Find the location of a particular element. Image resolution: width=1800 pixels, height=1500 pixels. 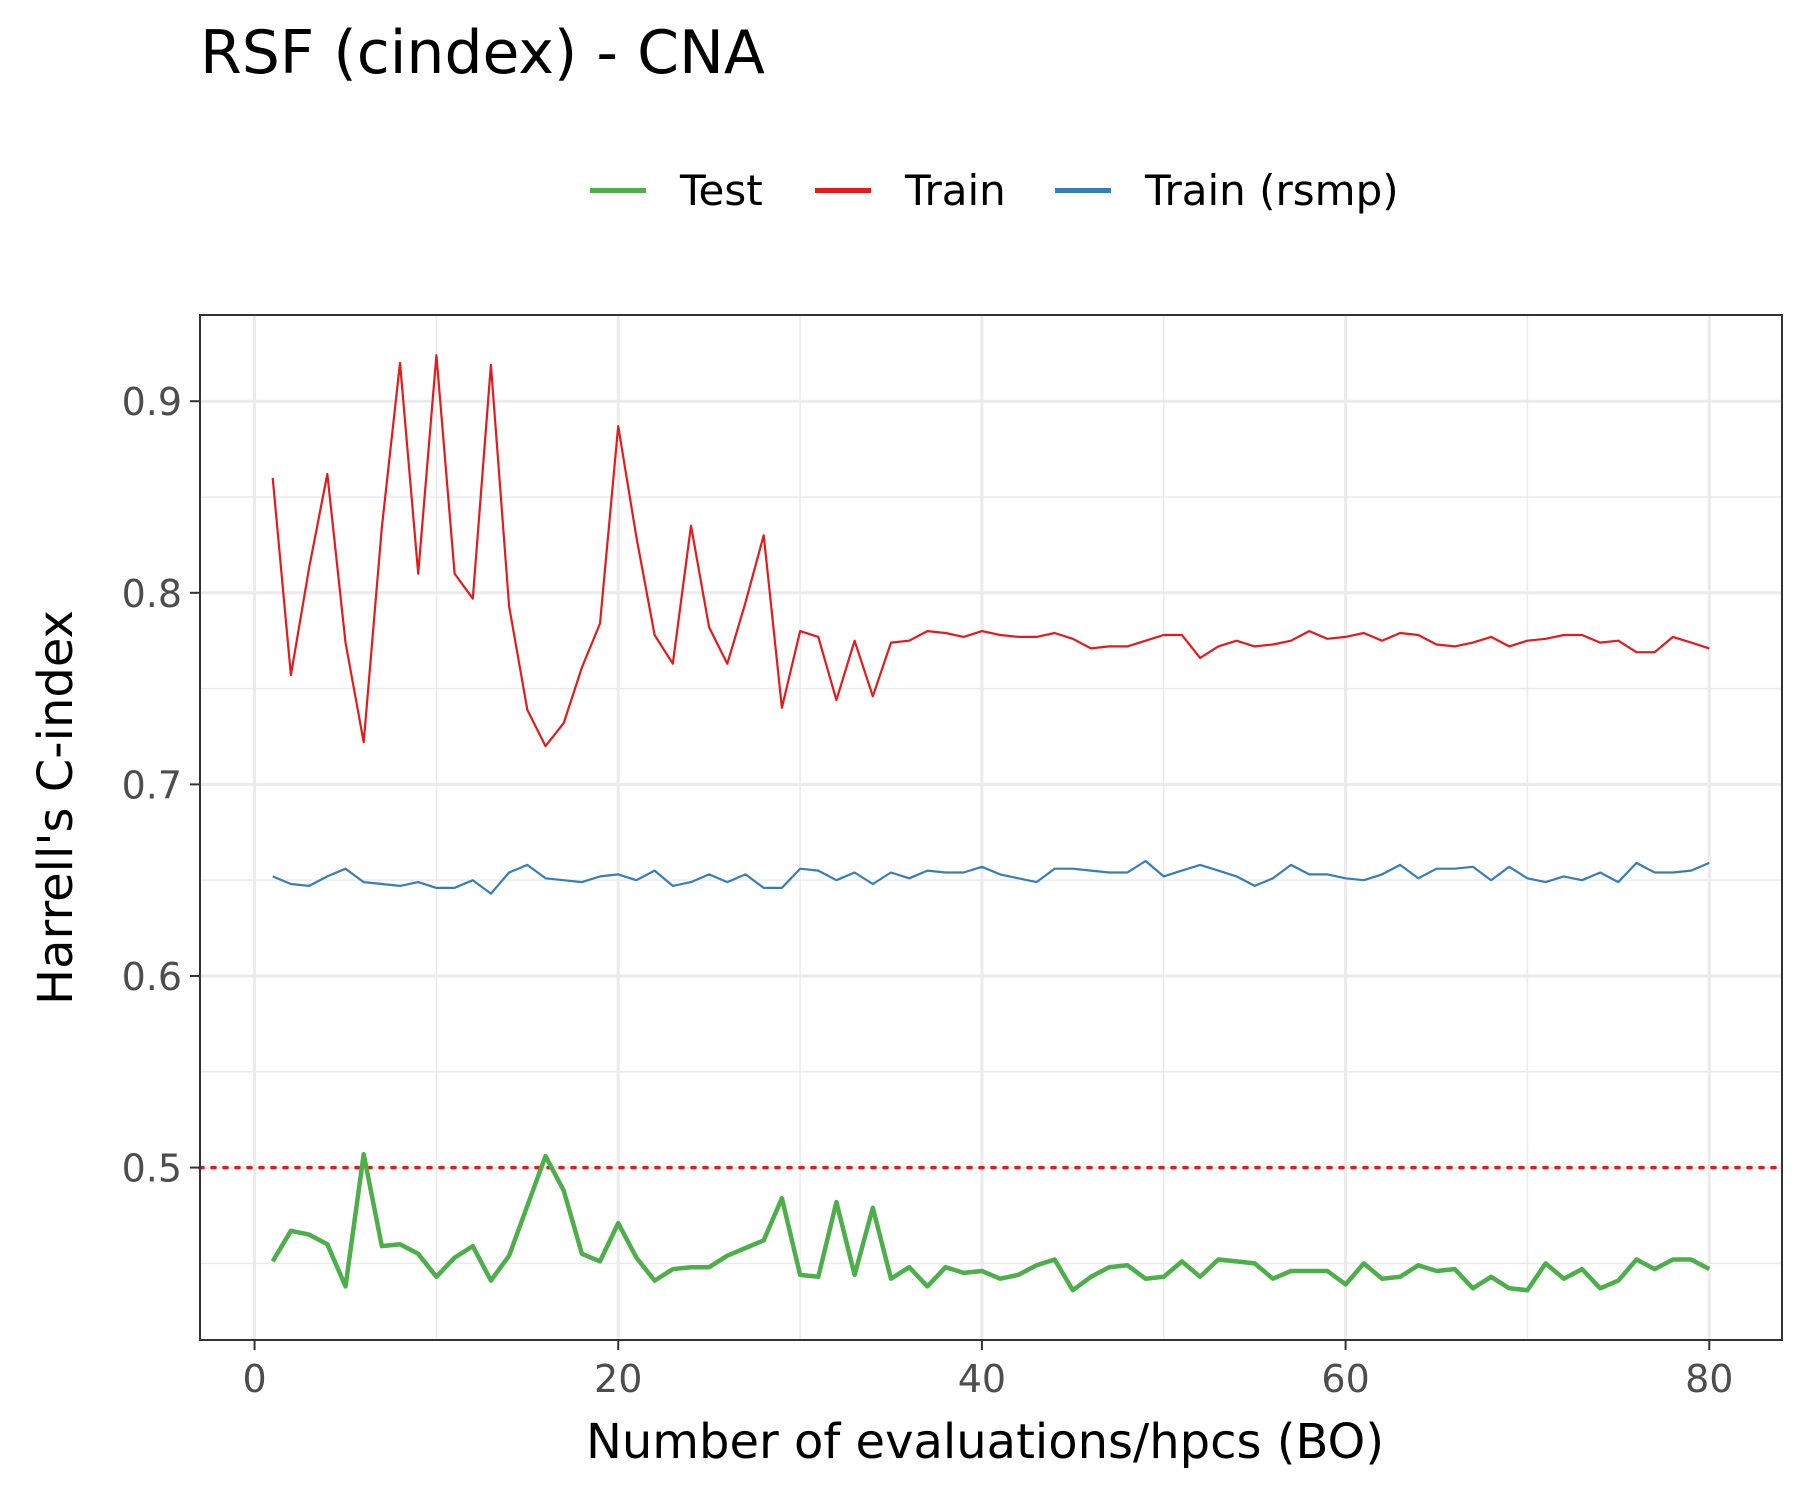

legend-item-test: Test is located at coordinates (676, 190).